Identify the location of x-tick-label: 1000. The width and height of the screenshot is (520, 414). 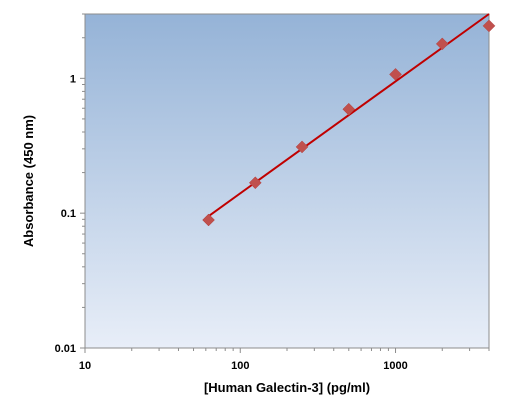
(395, 366).